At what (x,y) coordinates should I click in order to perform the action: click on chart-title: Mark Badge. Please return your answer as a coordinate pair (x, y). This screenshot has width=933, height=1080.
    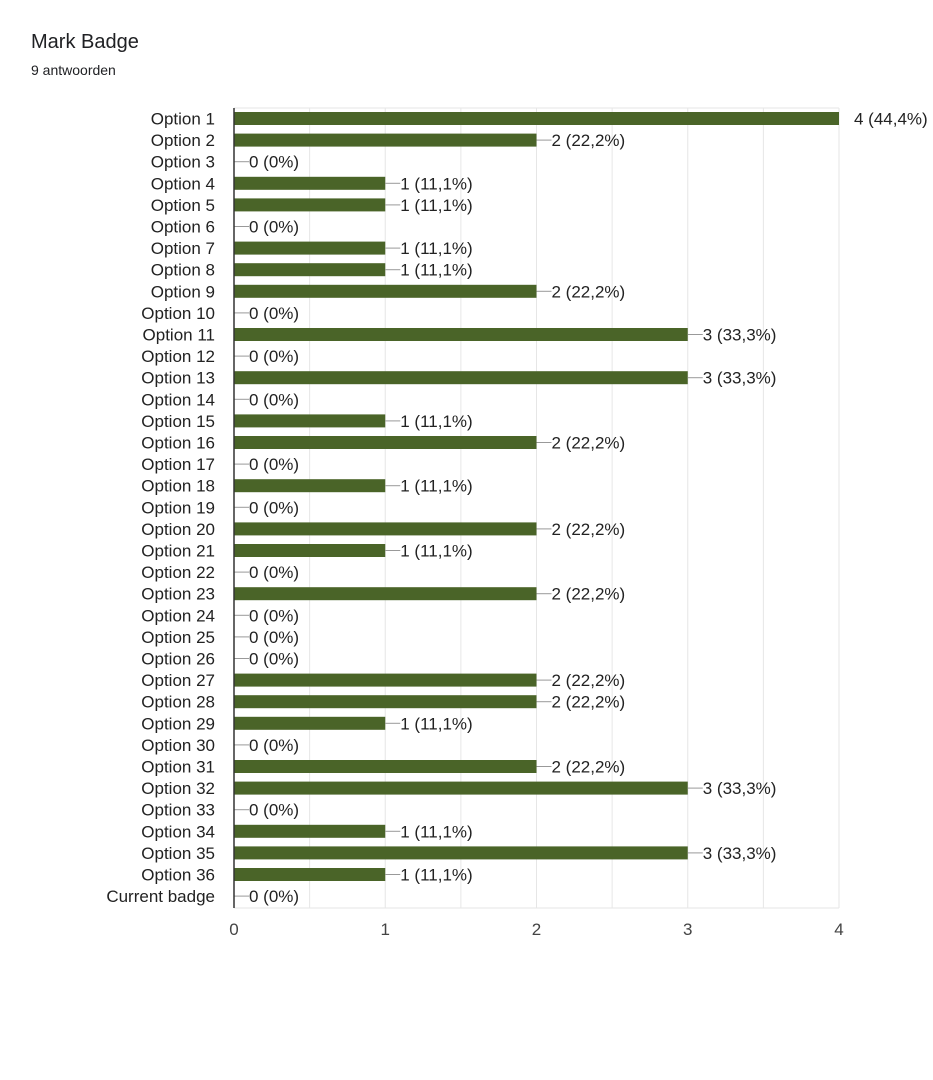
    Looking at the image, I should click on (85, 42).